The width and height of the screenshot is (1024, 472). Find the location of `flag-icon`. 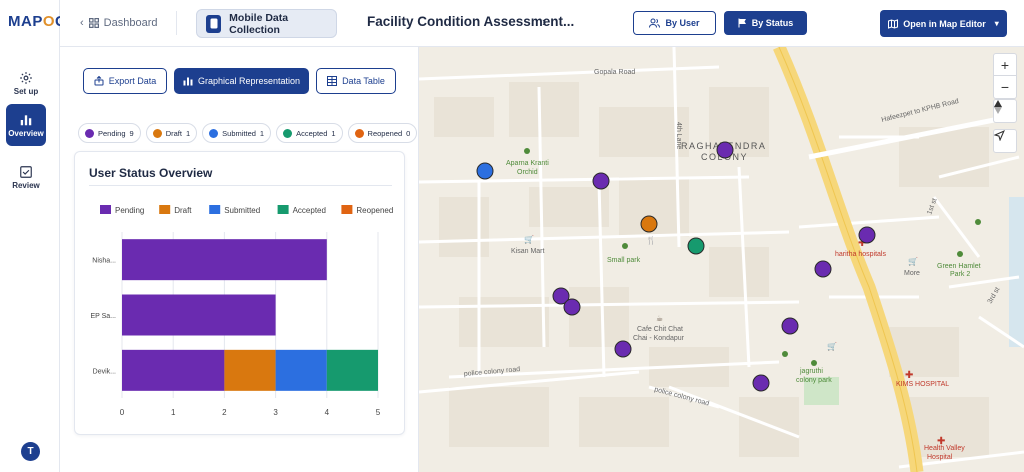

flag-icon is located at coordinates (742, 23).